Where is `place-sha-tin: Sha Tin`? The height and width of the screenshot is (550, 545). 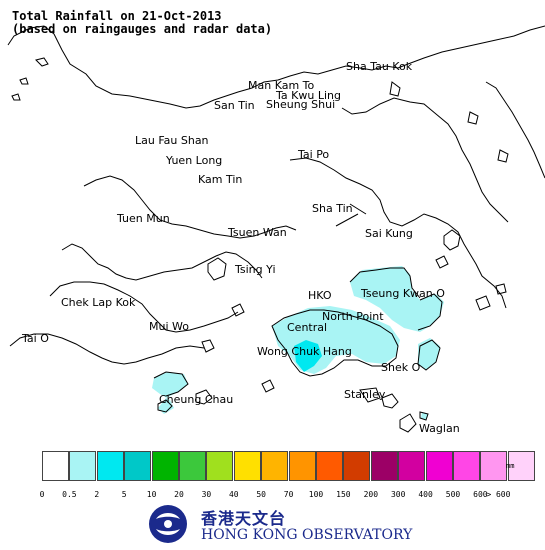 place-sha-tin: Sha Tin is located at coordinates (332, 208).